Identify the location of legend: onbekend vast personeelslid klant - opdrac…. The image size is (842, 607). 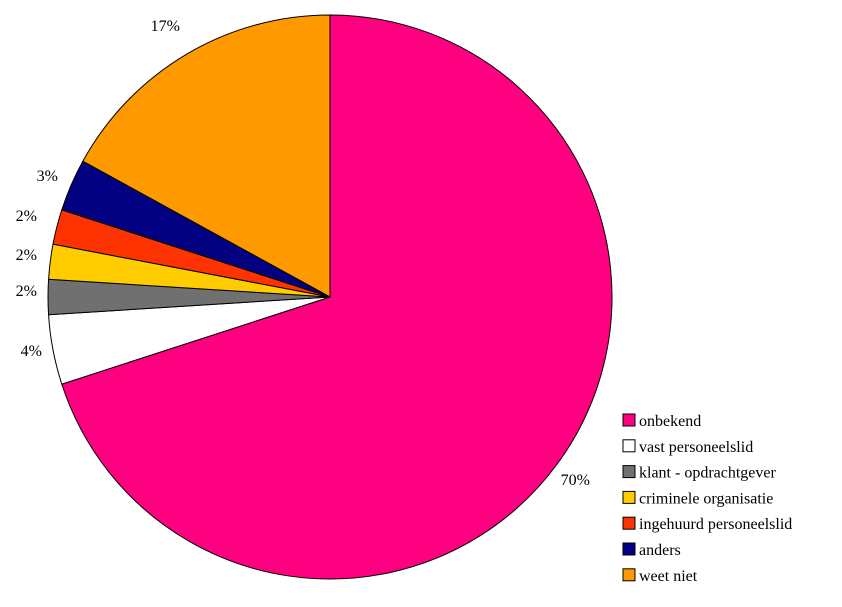
(707, 499).